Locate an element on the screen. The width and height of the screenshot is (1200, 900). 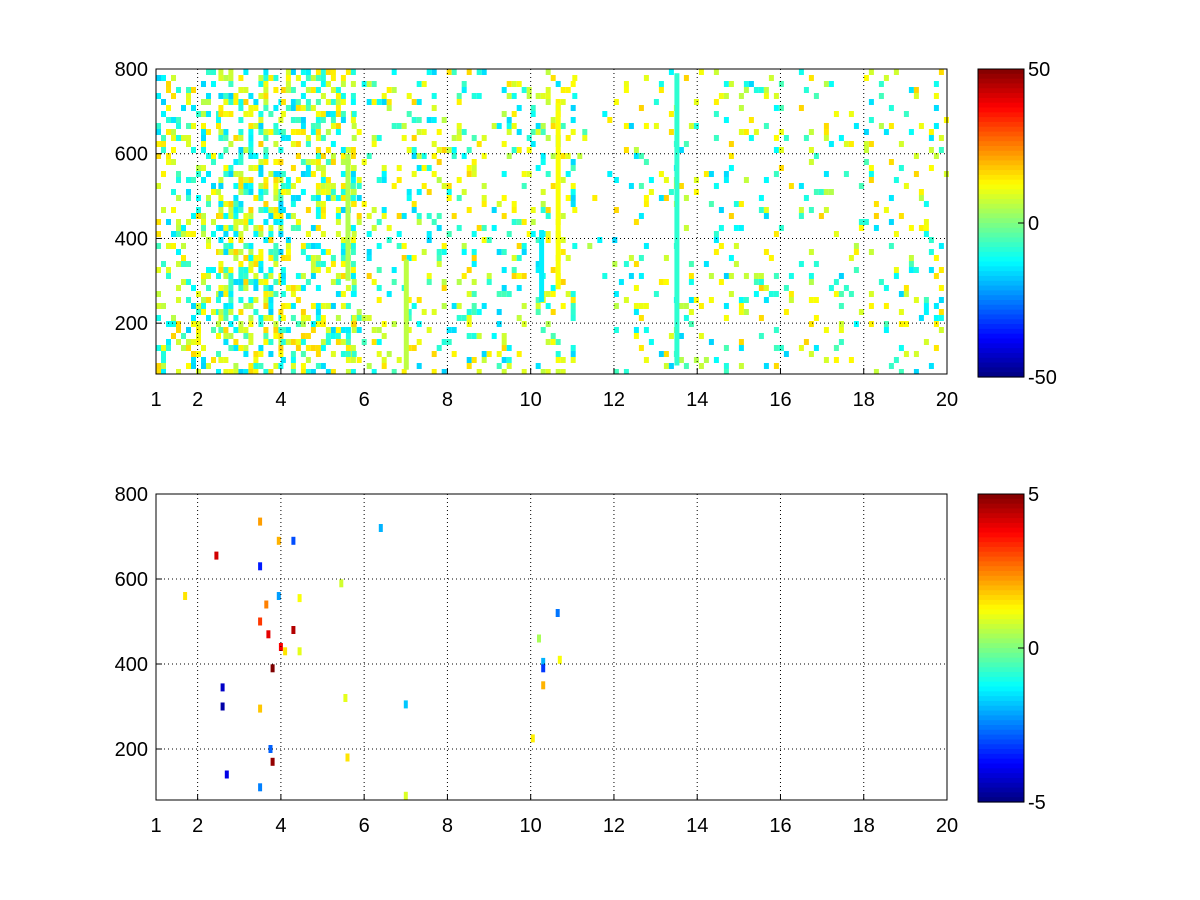
x-tick-label: 14 is located at coordinates (697, 826).